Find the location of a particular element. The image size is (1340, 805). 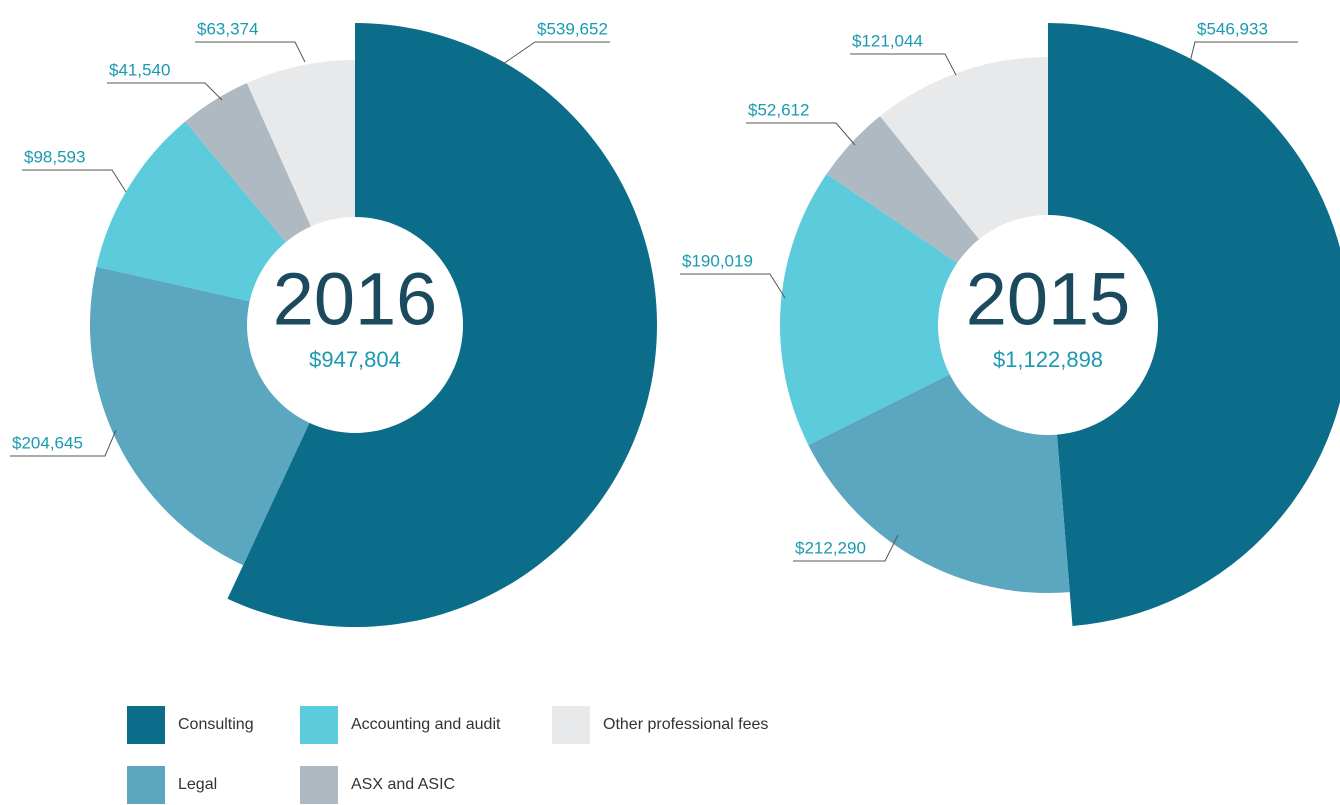

value-label: $63,374 is located at coordinates (227, 28).